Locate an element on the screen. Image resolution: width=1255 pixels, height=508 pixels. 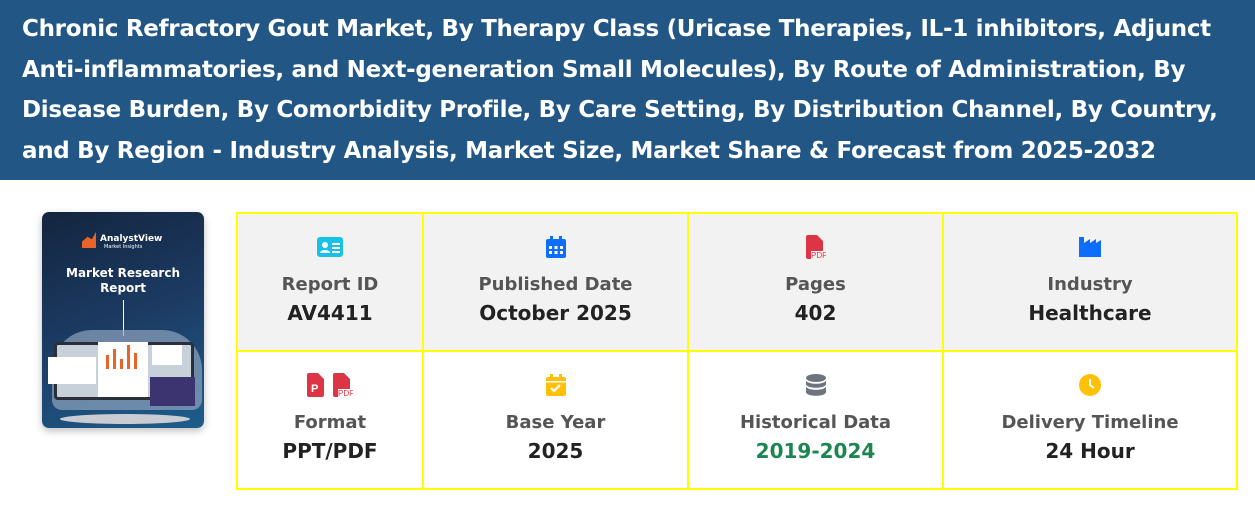
detail-label: Published Date is located at coordinates (555, 284).